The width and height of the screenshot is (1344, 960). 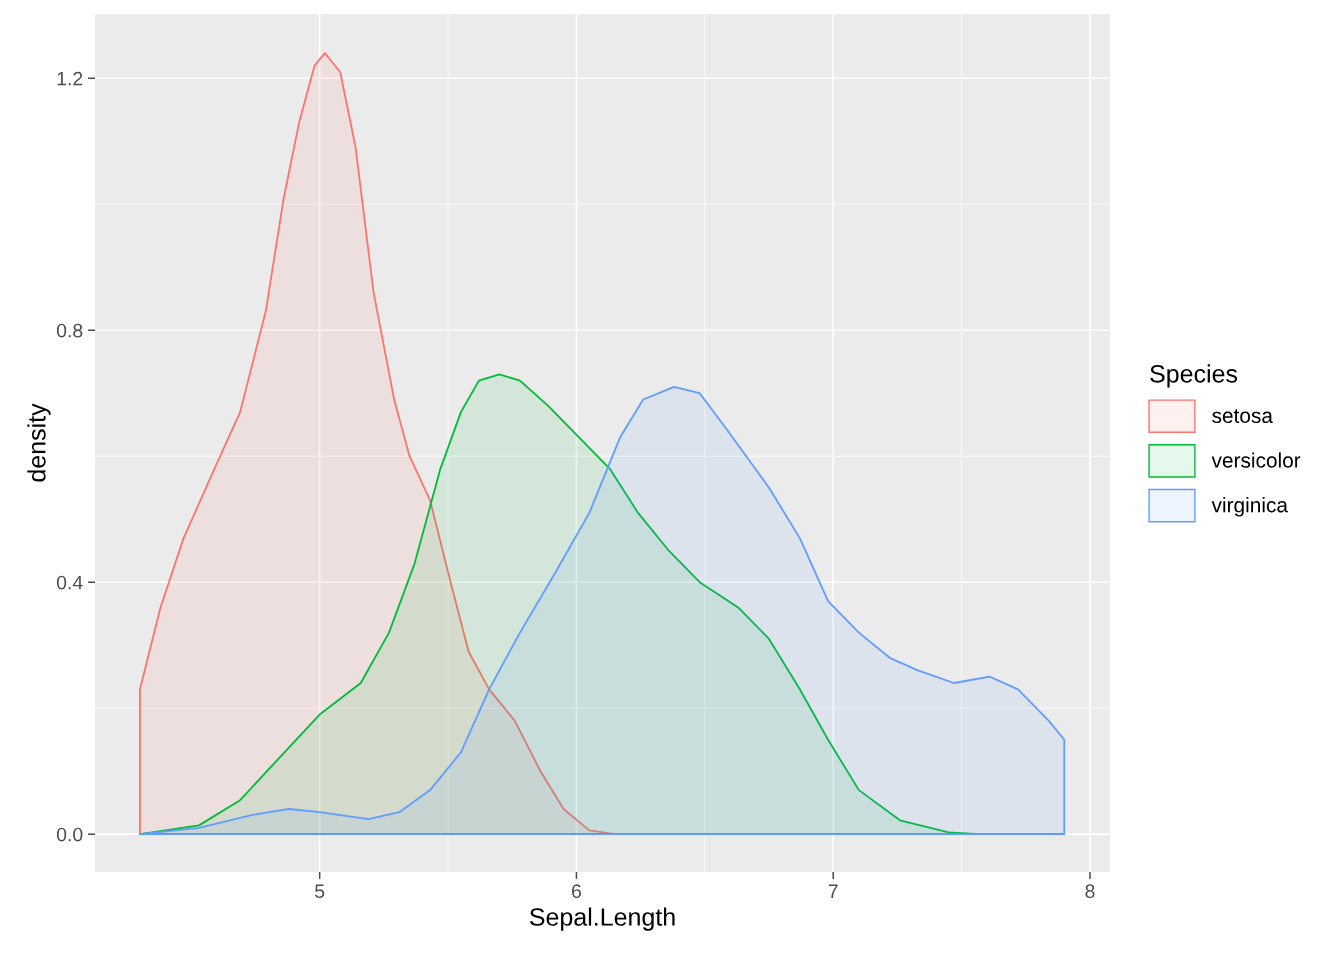 What do you see at coordinates (69, 582) in the screenshot?
I see `y-tick-label: 0.4` at bounding box center [69, 582].